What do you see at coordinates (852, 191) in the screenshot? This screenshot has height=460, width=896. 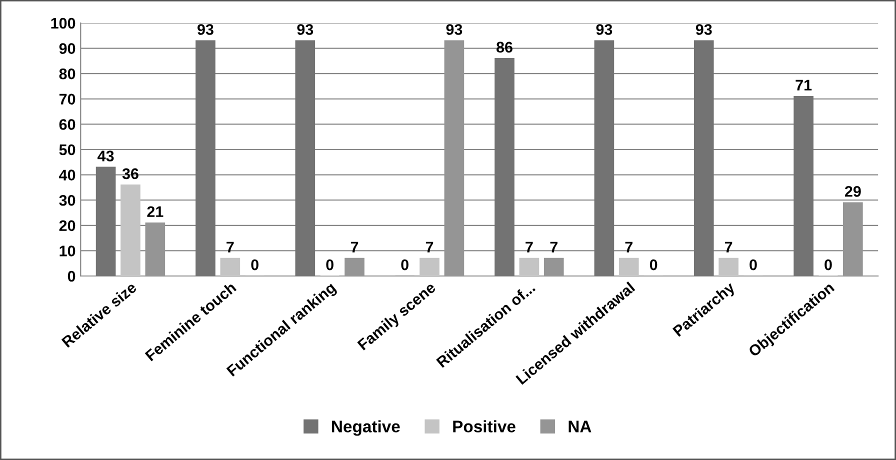 I see `data-label: 29` at bounding box center [852, 191].